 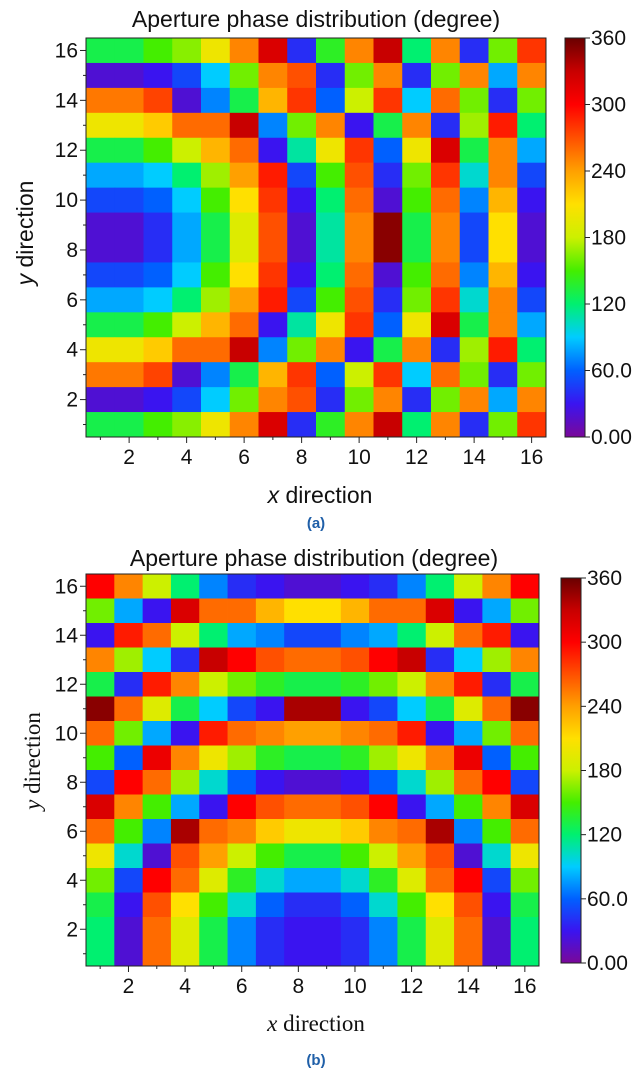 I want to click on colorbar-tick-label: 0.00, so click(x=607, y=963).